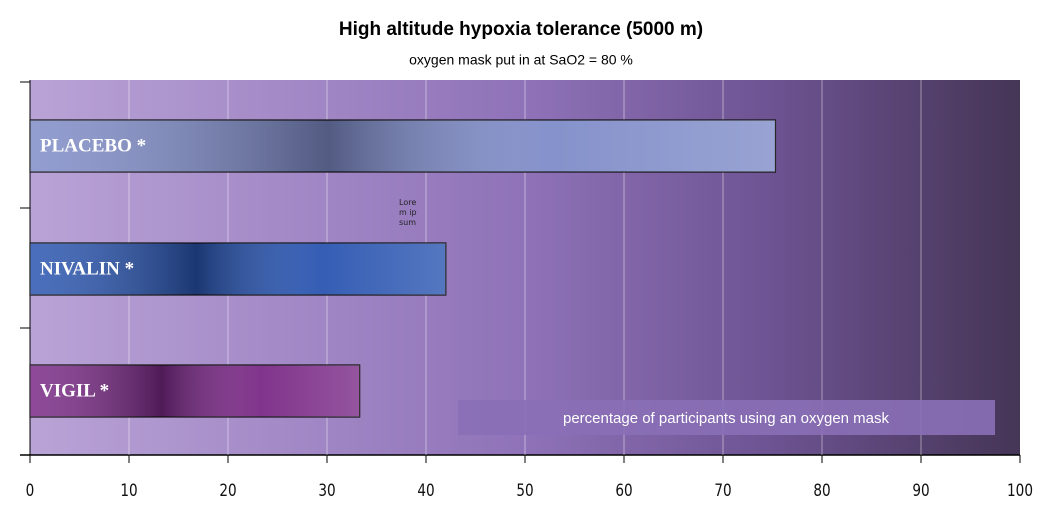  Describe the element at coordinates (326, 491) in the screenshot. I see `x-tick-label: 30` at that location.